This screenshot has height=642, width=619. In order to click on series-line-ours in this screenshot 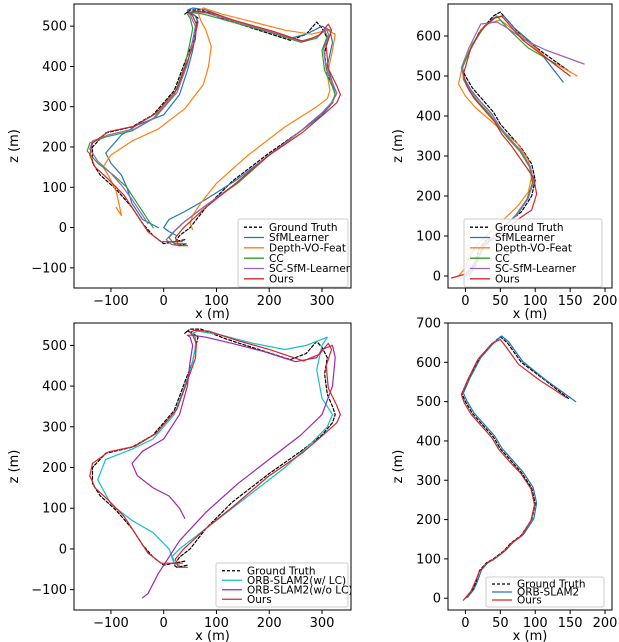, I will do `click(514, 469)`.